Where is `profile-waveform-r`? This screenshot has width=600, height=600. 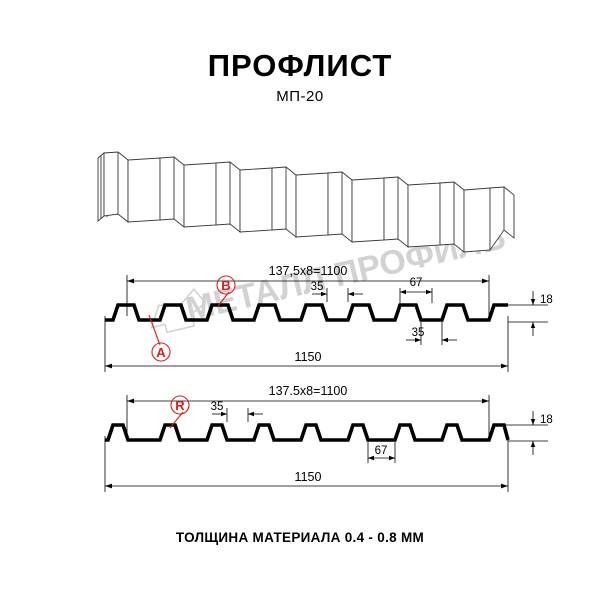
profile-waveform-r is located at coordinates (307, 432).